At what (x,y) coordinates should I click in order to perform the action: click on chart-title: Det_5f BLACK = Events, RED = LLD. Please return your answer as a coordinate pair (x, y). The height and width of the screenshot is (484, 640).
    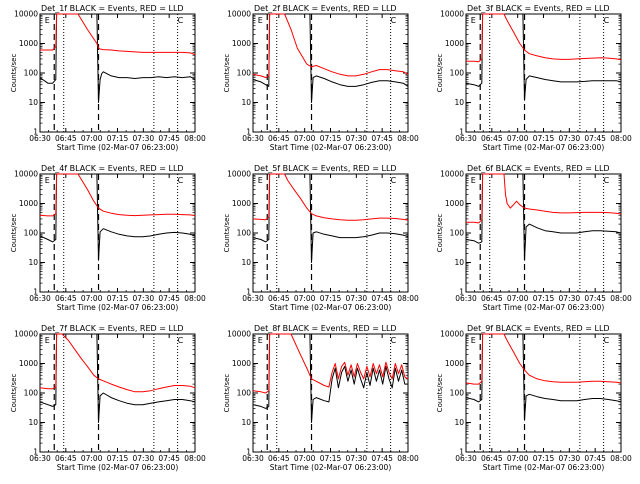
    Looking at the image, I should click on (325, 168).